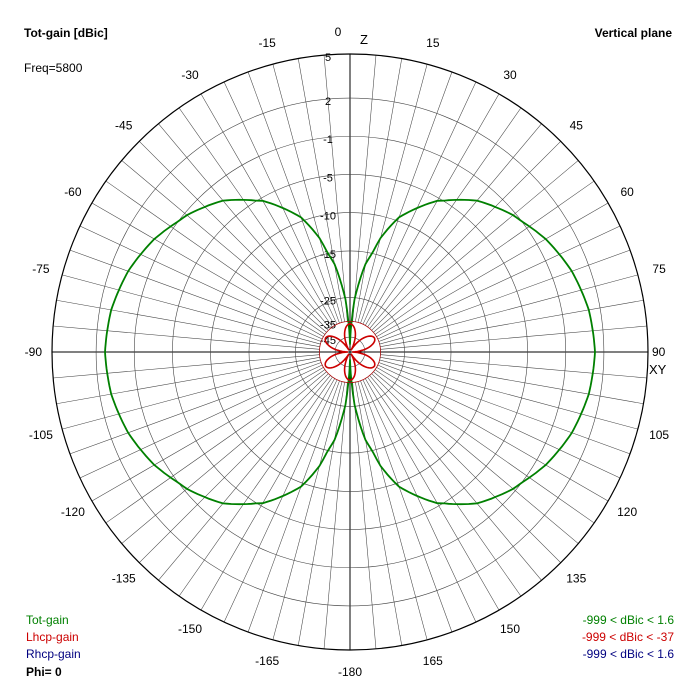 Image resolution: width=700 pixels, height=700 pixels. Describe the element at coordinates (328, 217) in the screenshot. I see `ring-label: -10` at that location.